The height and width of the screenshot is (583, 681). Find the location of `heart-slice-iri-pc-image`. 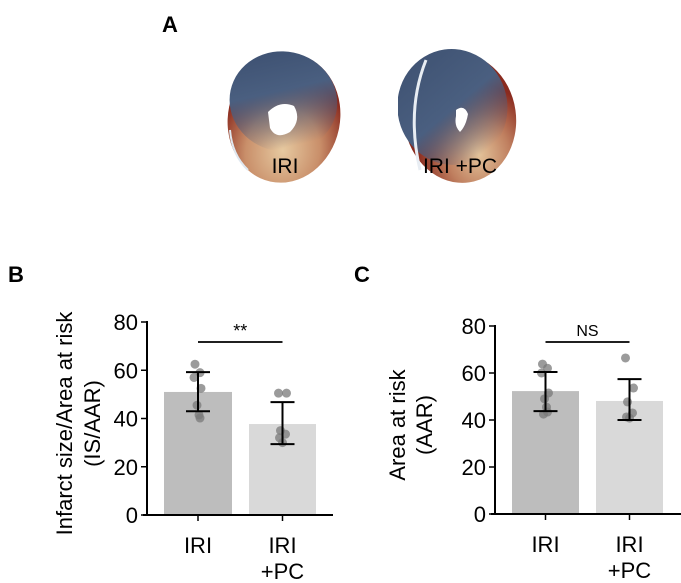

heart-slice-iri-pc-image is located at coordinates (457, 116).